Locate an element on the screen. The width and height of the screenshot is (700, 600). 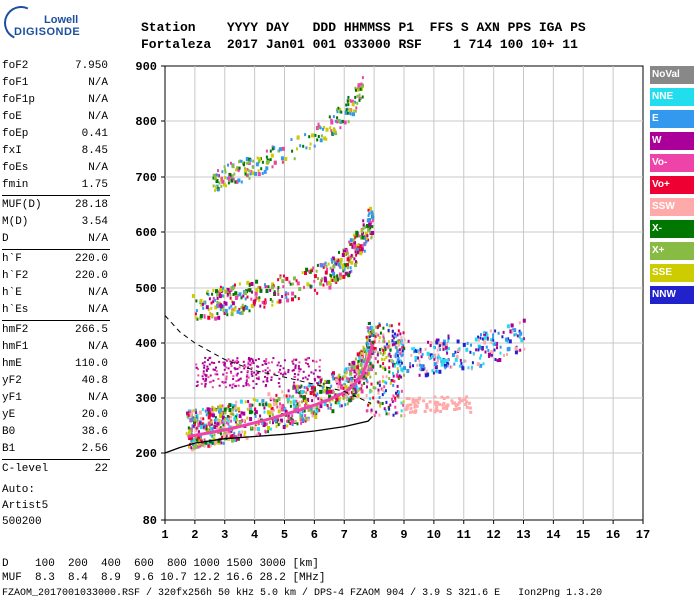
x-tick-label: 2 is located at coordinates (194, 535).